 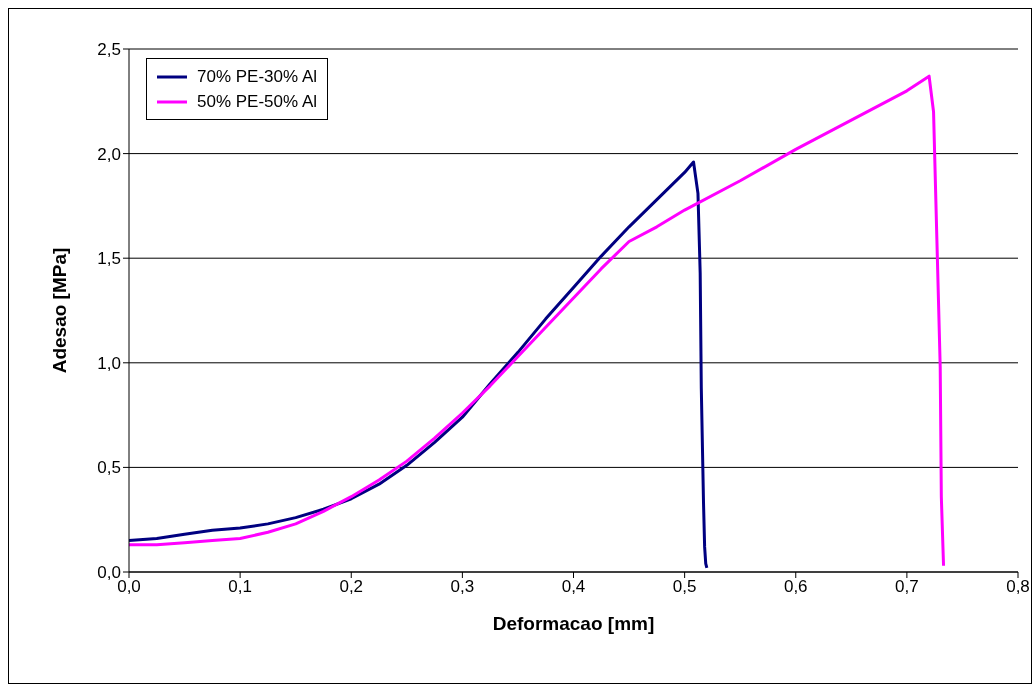 I want to click on legend-label: 50% PE-50% Al, so click(x=257, y=102).